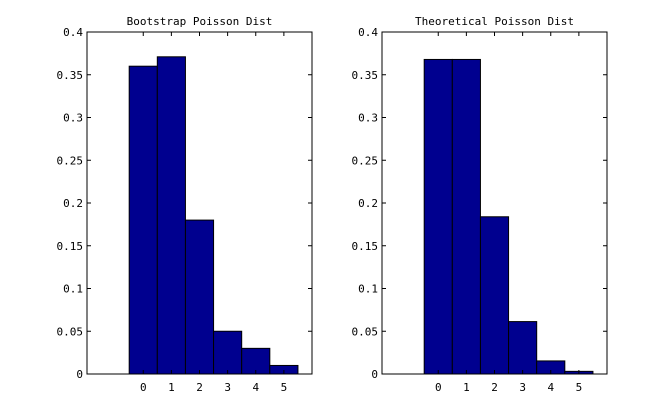 This screenshot has height=420, width=670. What do you see at coordinates (200, 21) in the screenshot?
I see `chart-title: Bootstrap Poisson Dist` at bounding box center [200, 21].